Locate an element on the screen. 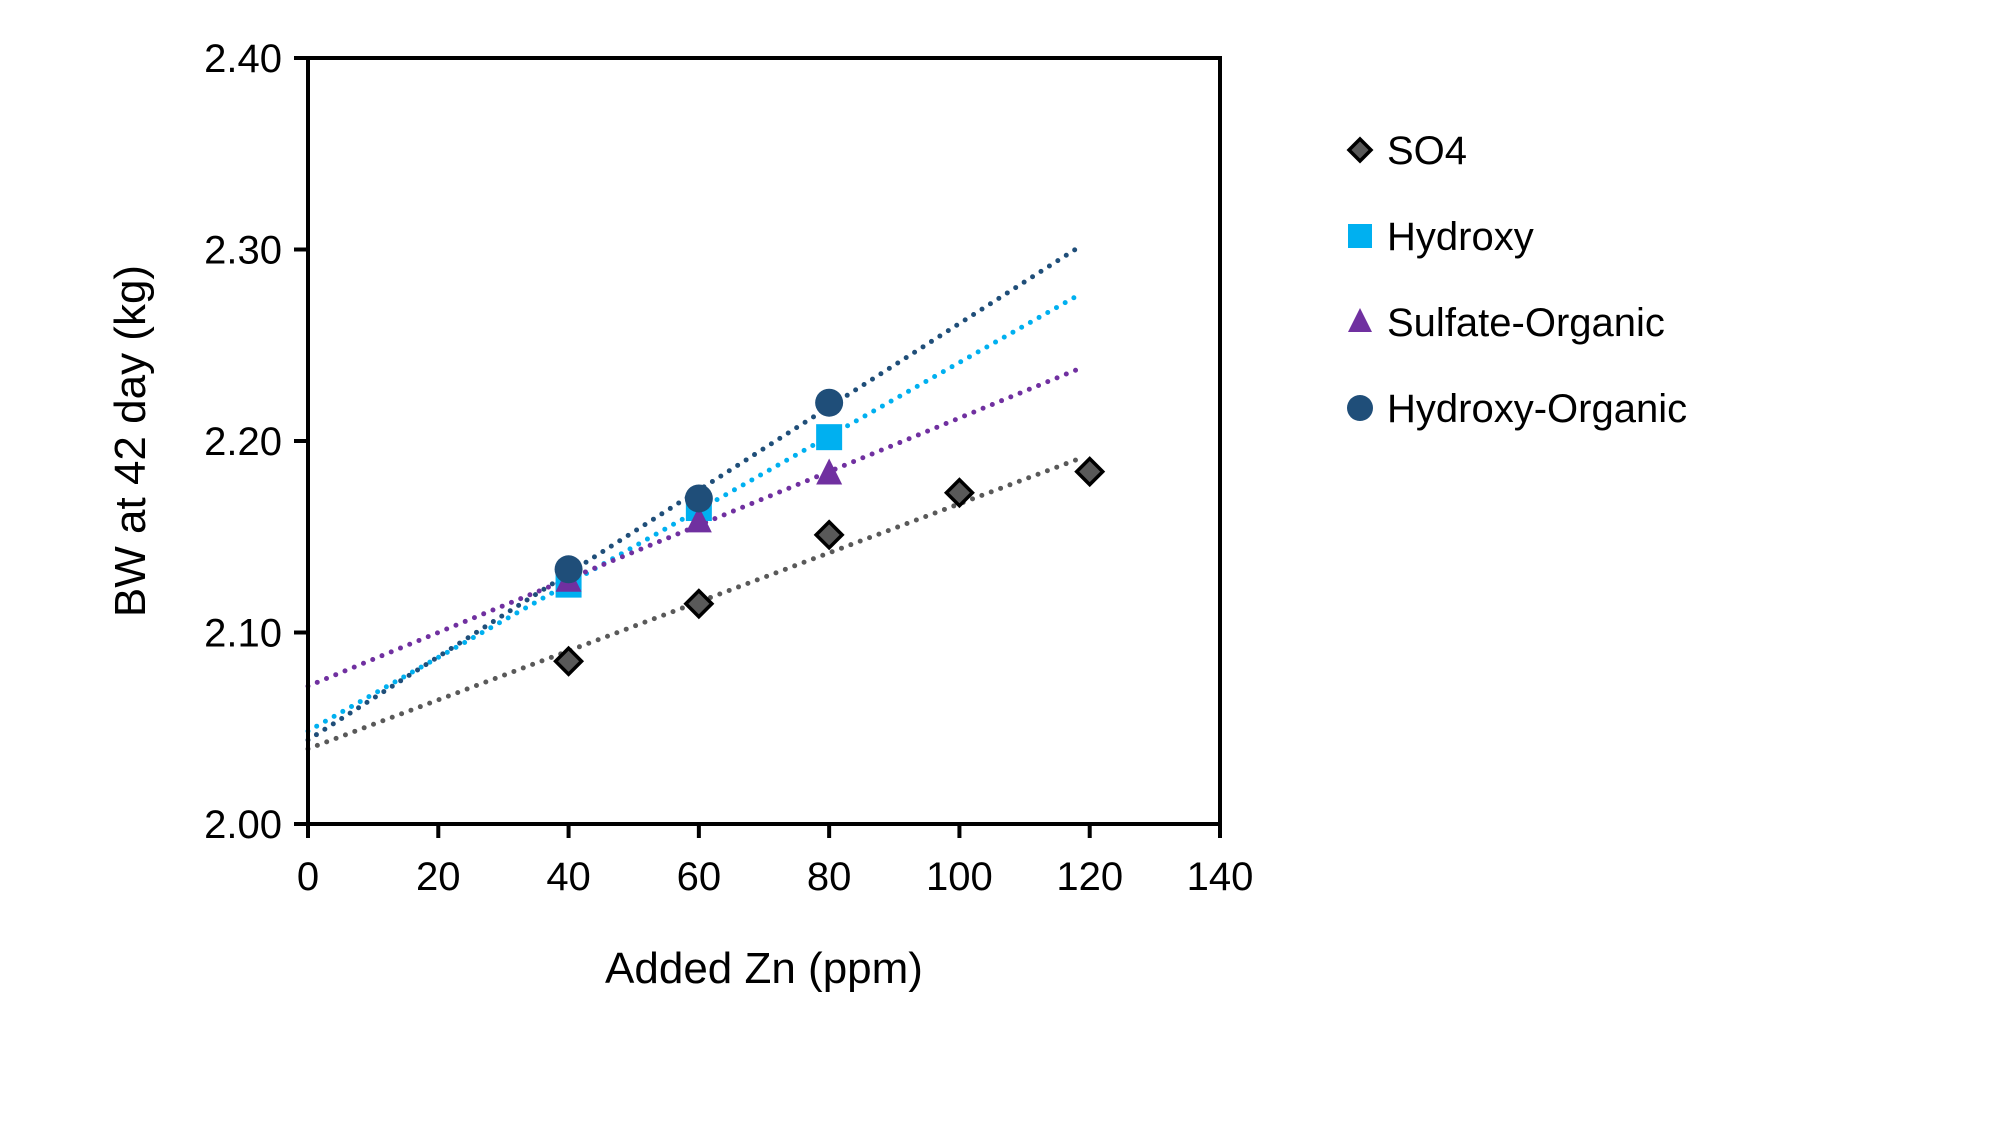 This screenshot has width=2003, height=1130. legend-label: Hydroxy-Organic is located at coordinates (1537, 409).